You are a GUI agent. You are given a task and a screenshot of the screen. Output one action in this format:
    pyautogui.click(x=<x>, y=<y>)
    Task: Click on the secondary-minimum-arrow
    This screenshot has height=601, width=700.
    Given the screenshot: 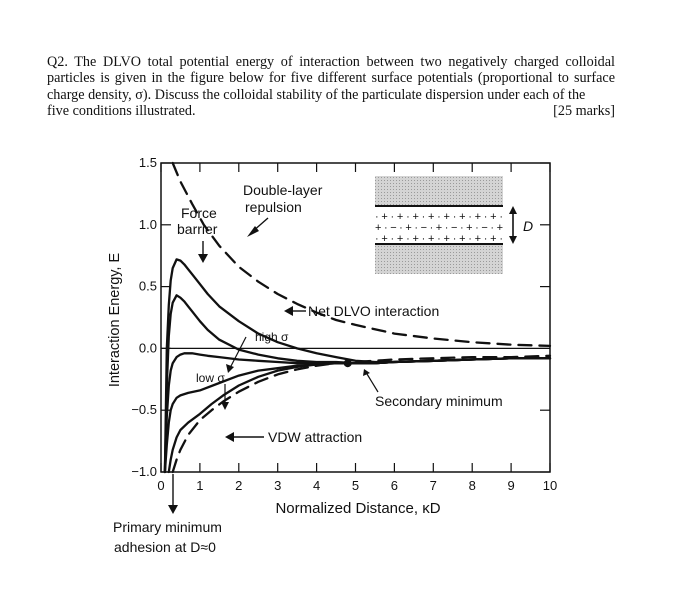 What is the action you would take?
    pyautogui.click(x=372, y=383)
    